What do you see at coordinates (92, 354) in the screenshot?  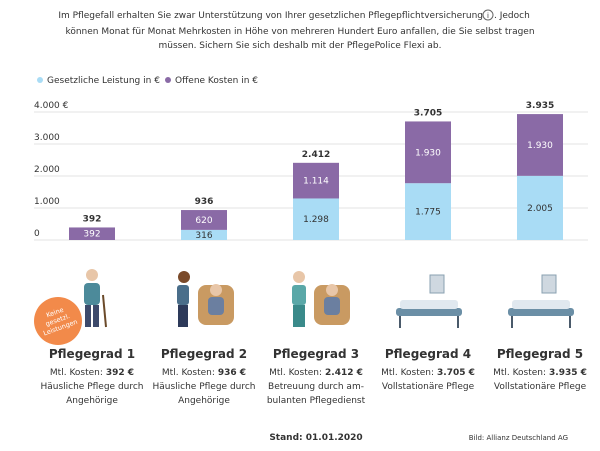 I see `category-name: Pflegegrad 1` at bounding box center [92, 354].